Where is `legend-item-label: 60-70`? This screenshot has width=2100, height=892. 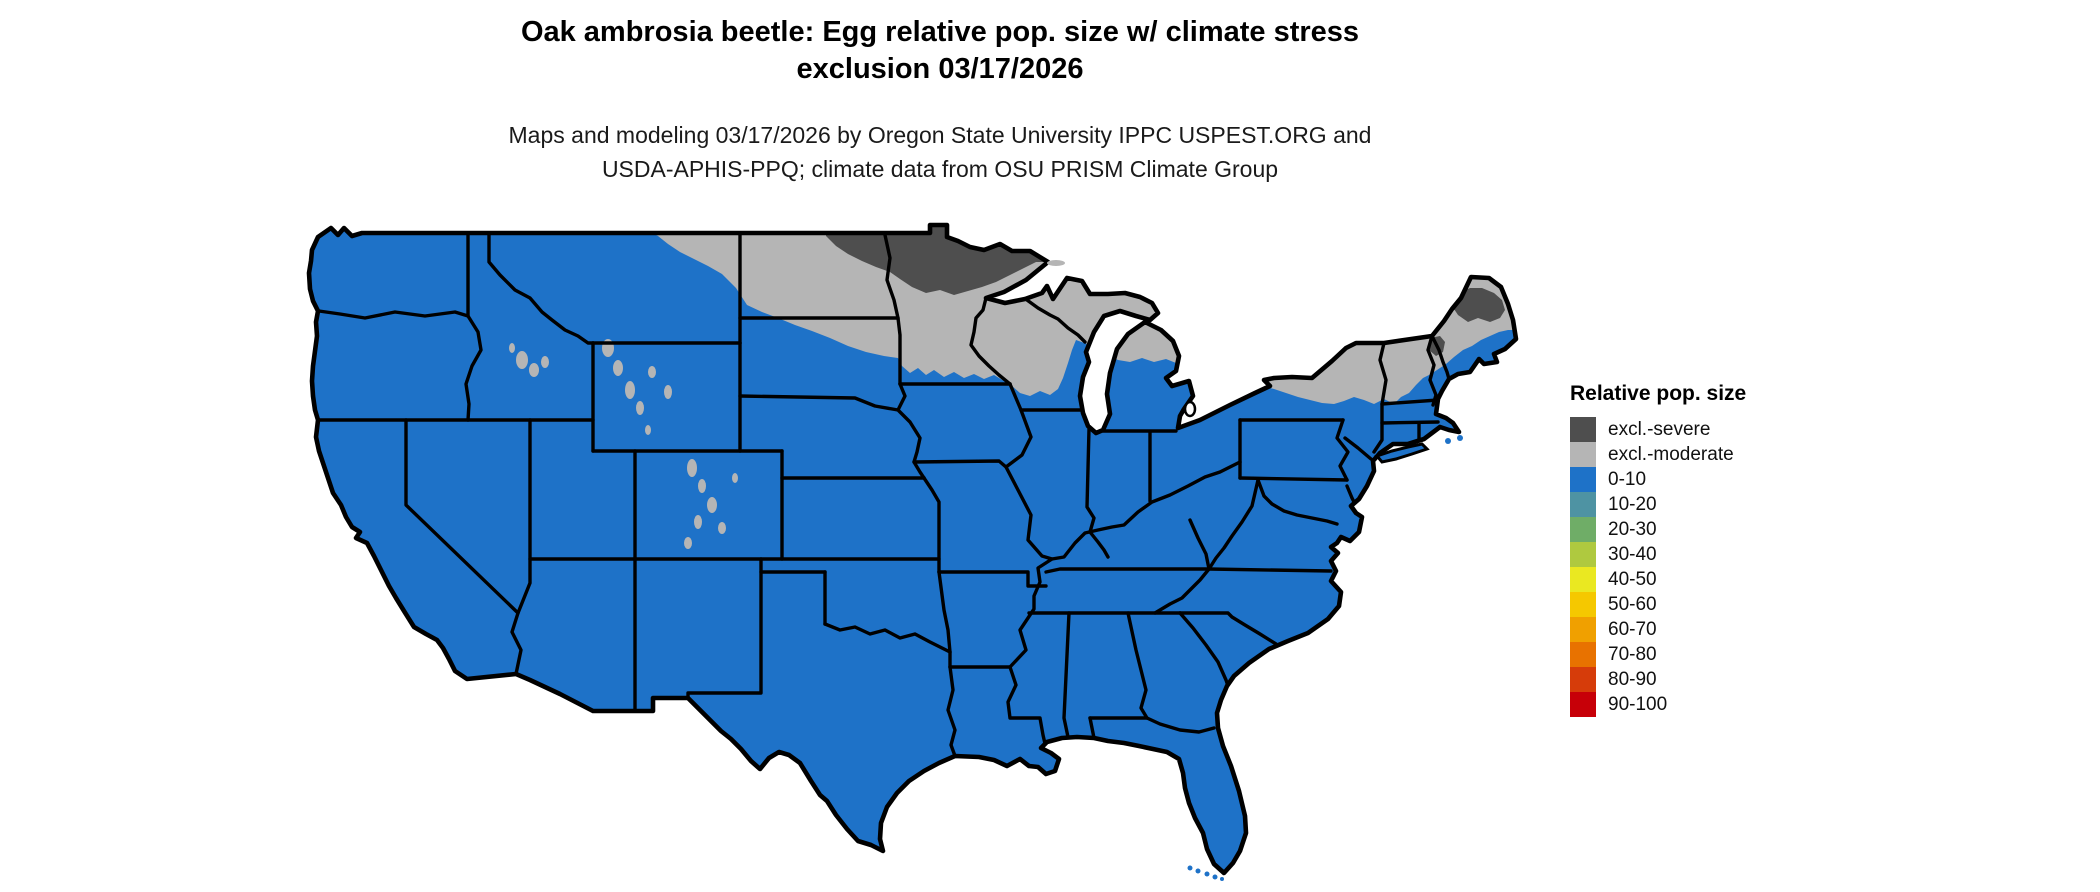 legend-item-label: 60-70 is located at coordinates (1632, 629).